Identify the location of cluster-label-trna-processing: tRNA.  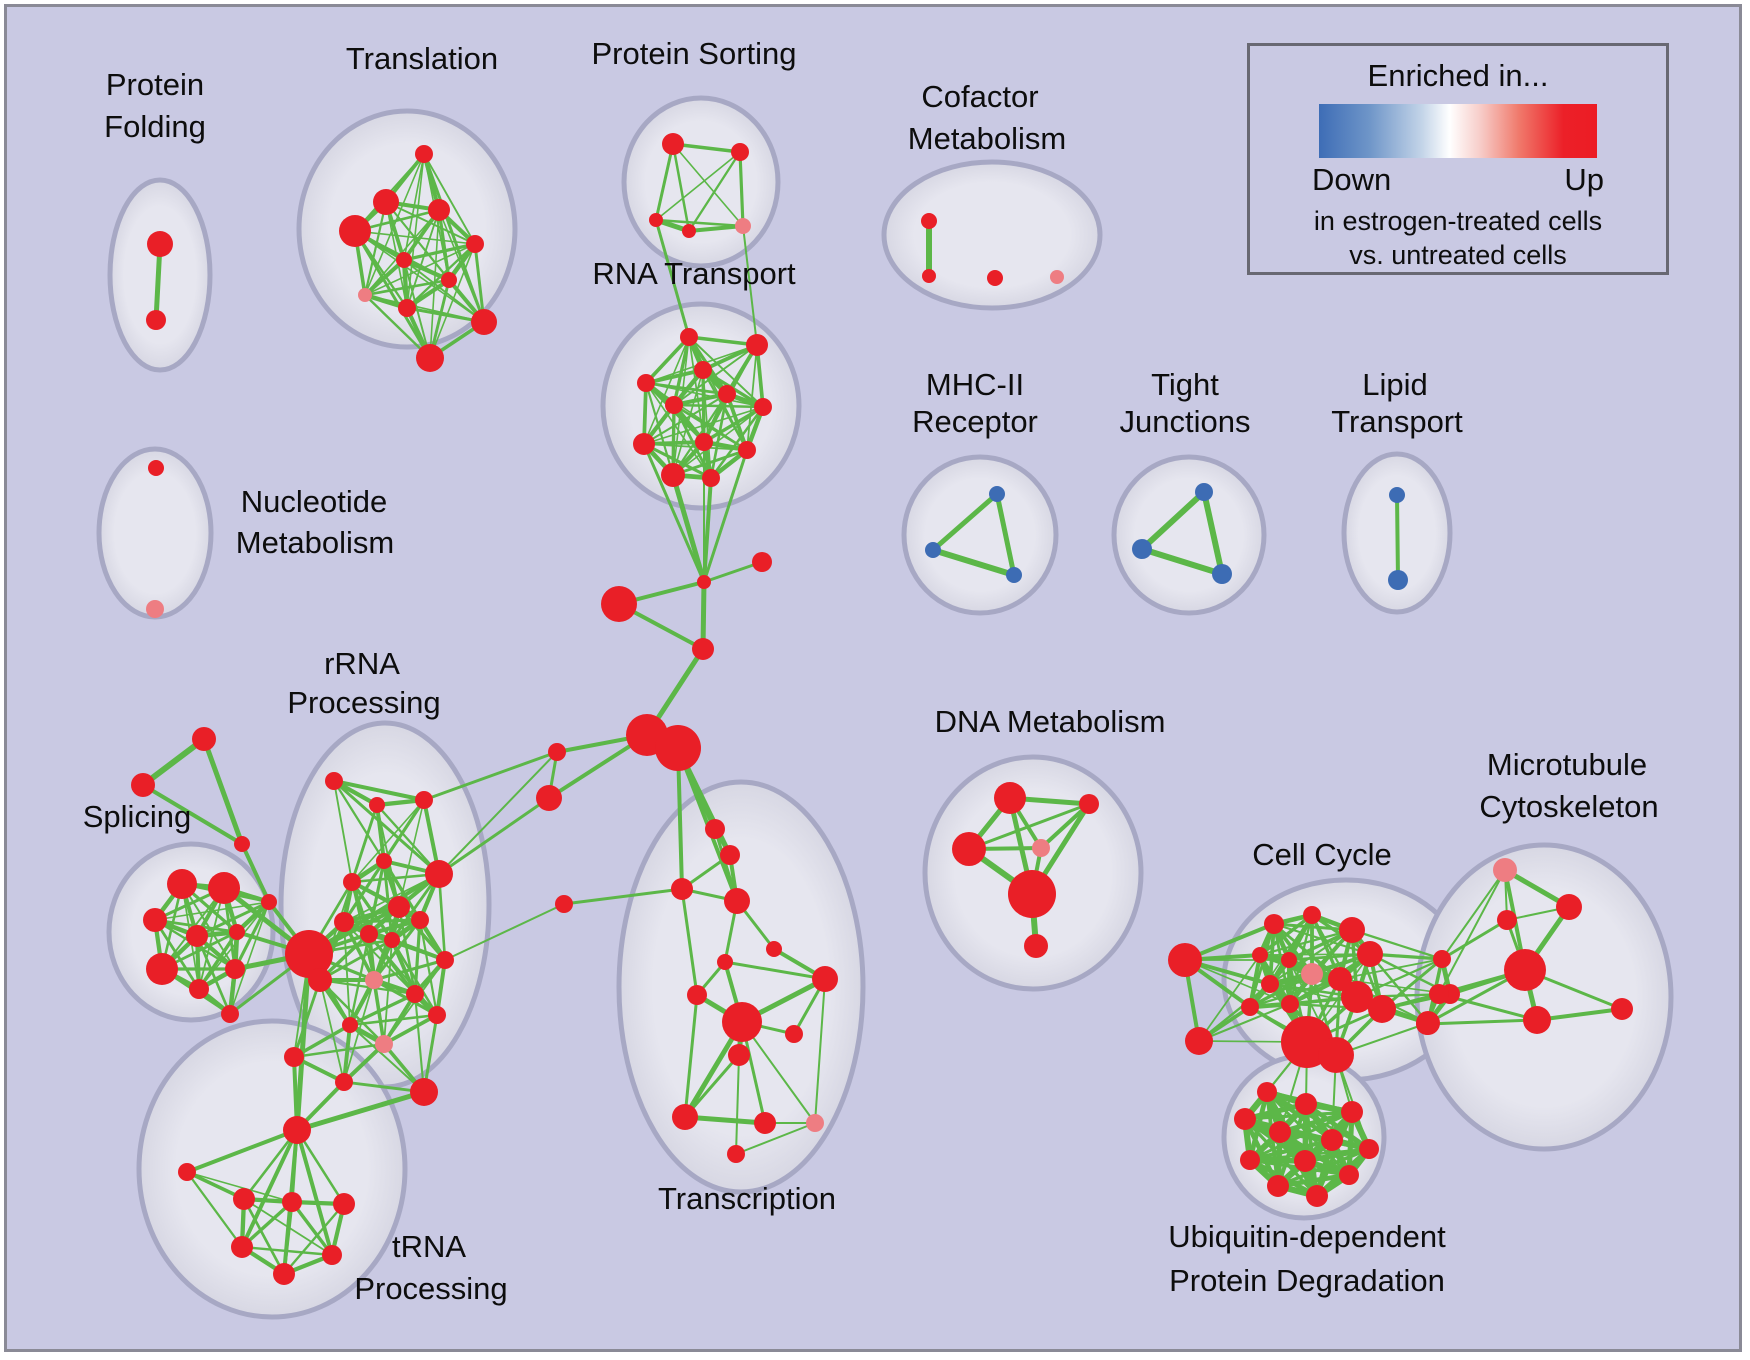
(429, 1246).